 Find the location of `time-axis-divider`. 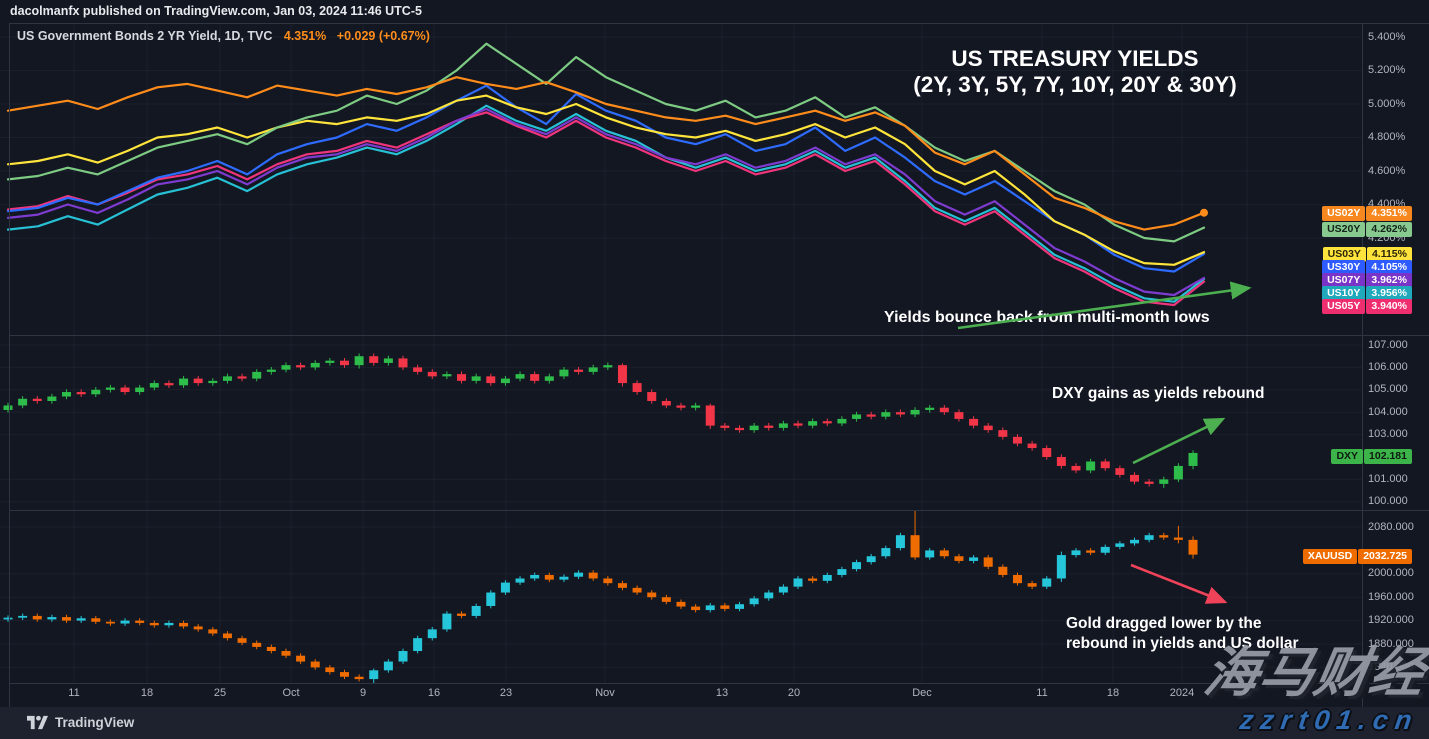

time-axis-divider is located at coordinates (719, 683).